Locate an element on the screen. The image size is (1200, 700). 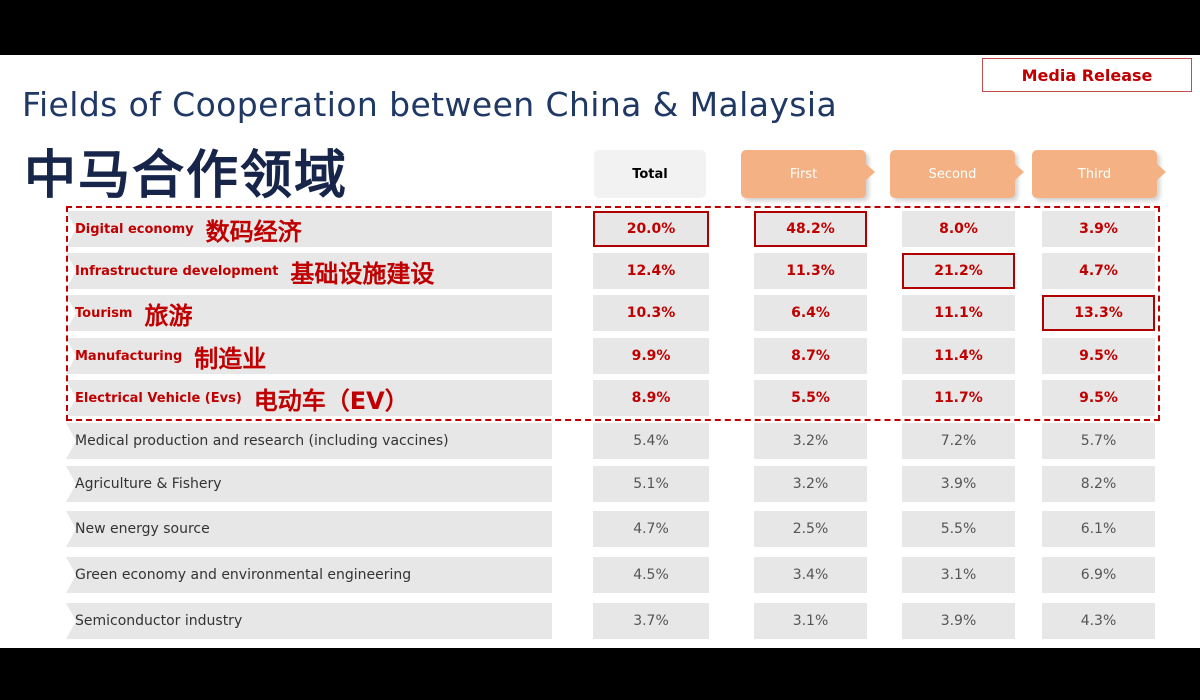
column-header-second: Second is located at coordinates (957, 174).